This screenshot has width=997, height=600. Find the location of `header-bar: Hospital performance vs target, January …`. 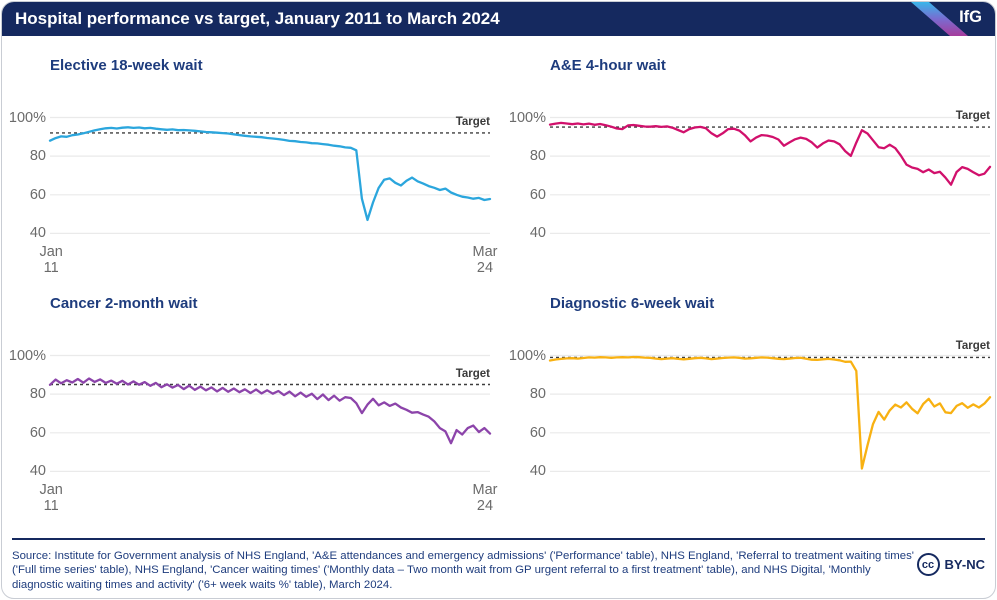

header-bar: Hospital performance vs target, January … is located at coordinates (498, 19).